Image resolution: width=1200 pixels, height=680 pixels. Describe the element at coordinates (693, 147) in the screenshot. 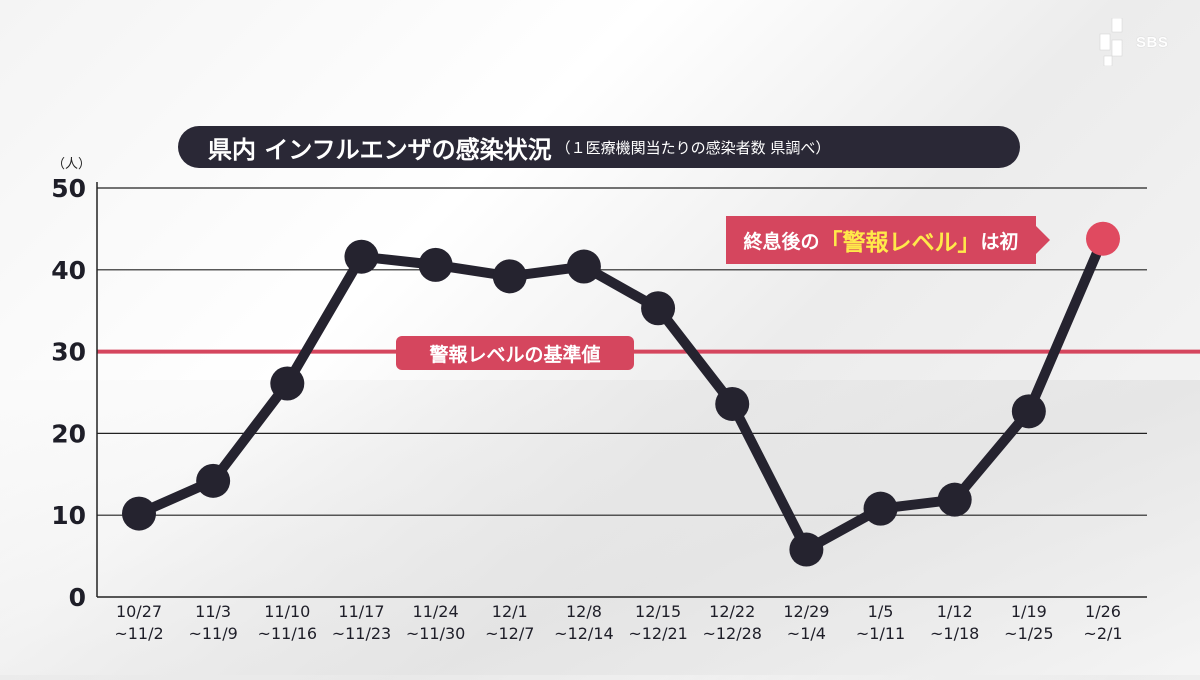

I see `chart-subtitle: （１医療機関当たりの感染者数 県調べ）` at that location.